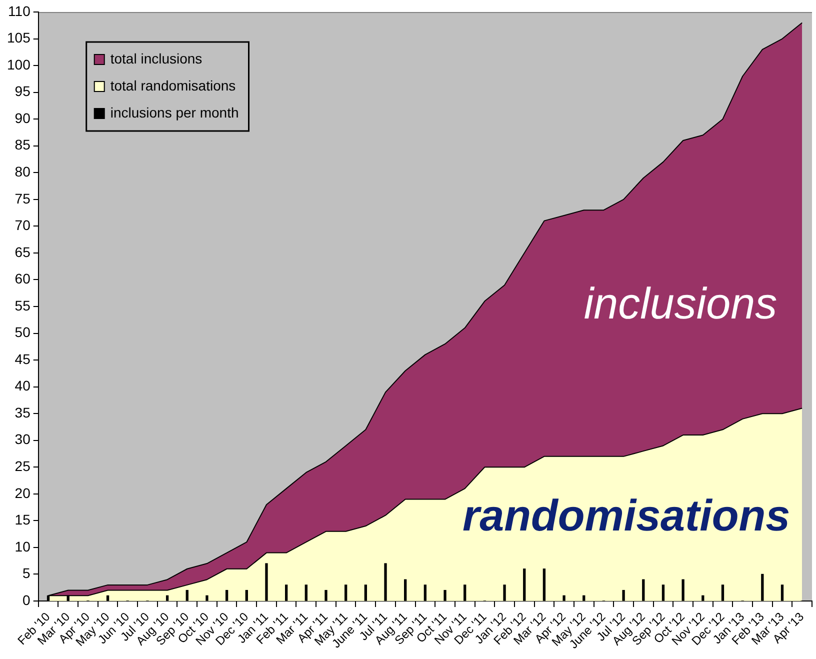 The width and height of the screenshot is (816, 659). I want to click on y-tick-label: 100, so click(19, 64).